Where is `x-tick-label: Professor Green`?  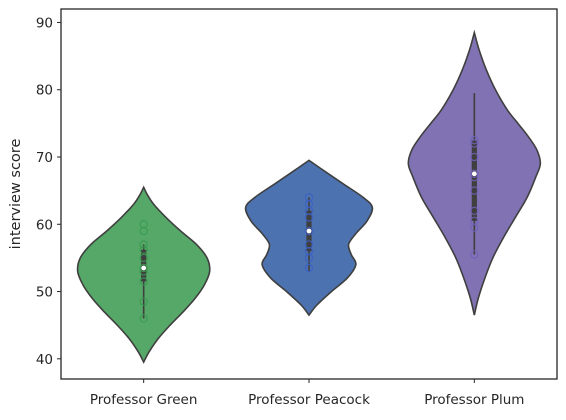 x-tick-label: Professor Green is located at coordinates (144, 400).